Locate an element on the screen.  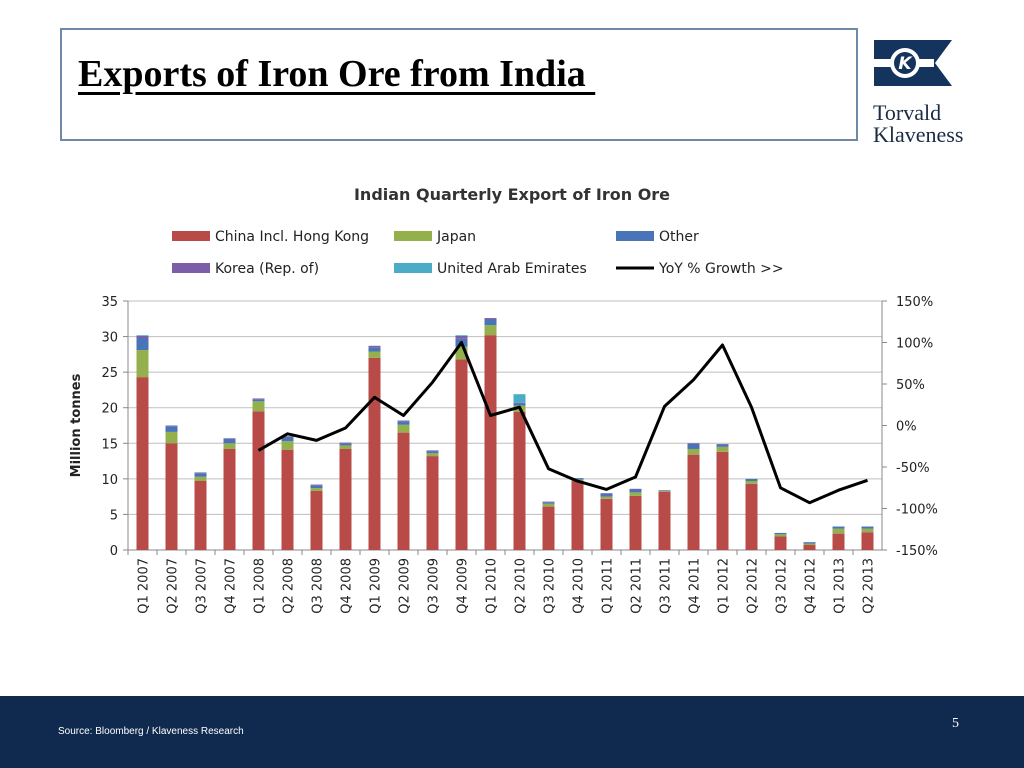
y-tick-label: 5 is located at coordinates (114, 515).